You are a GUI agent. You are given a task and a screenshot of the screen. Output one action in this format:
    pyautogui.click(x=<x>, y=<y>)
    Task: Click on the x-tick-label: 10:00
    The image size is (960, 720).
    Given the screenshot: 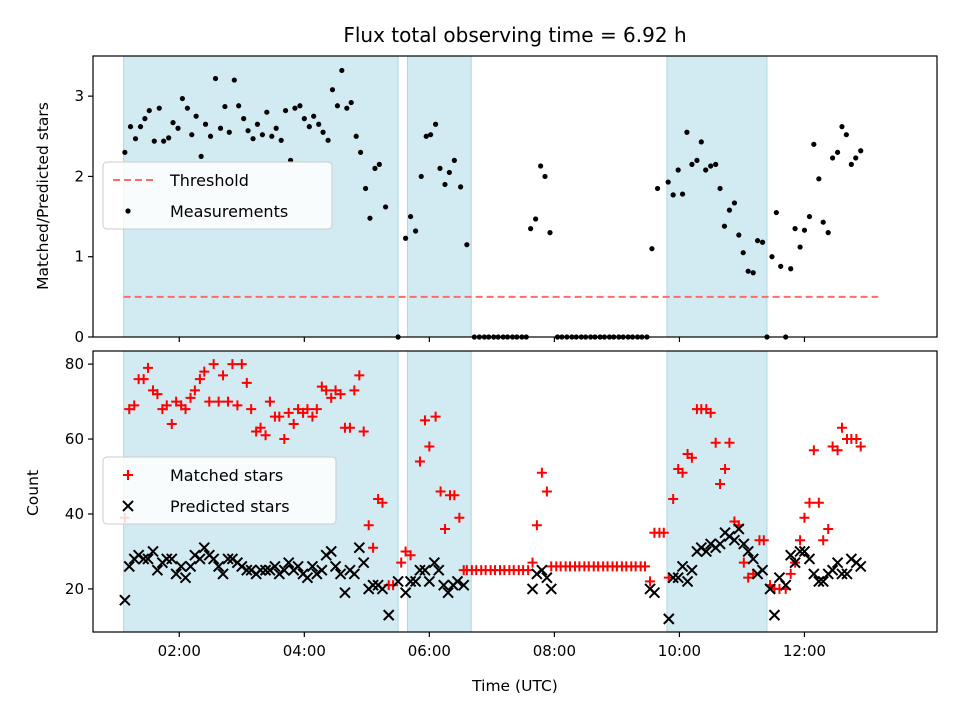 What is the action you would take?
    pyautogui.click(x=679, y=651)
    